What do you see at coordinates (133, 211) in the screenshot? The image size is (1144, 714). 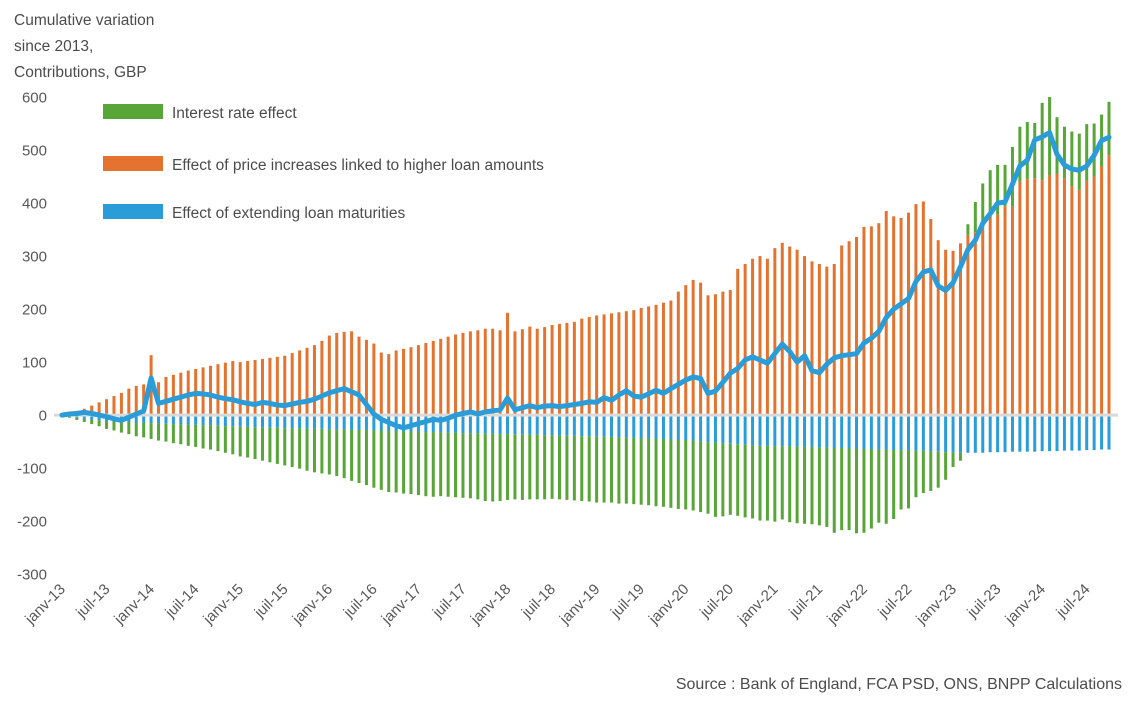 I see `maturity-effect-swatch-icon` at bounding box center [133, 211].